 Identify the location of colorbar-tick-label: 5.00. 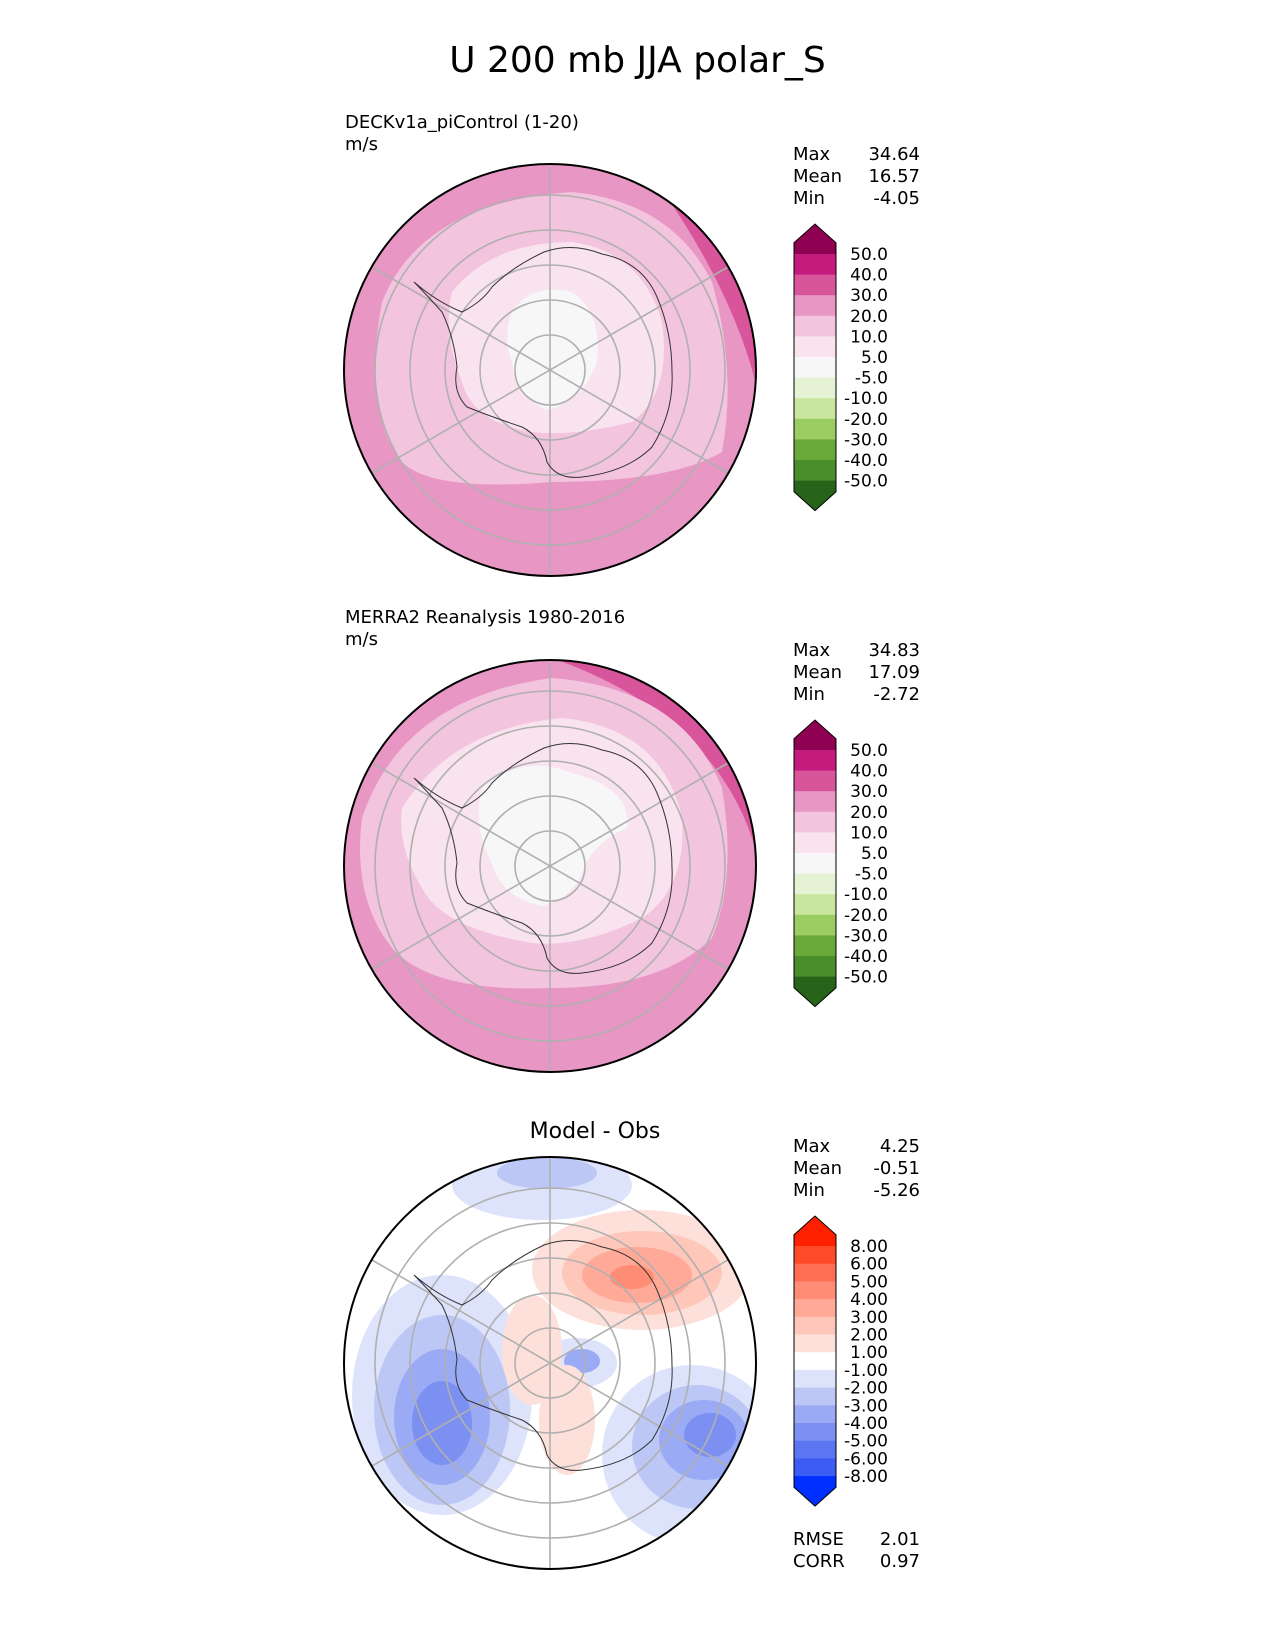
(869, 1282).